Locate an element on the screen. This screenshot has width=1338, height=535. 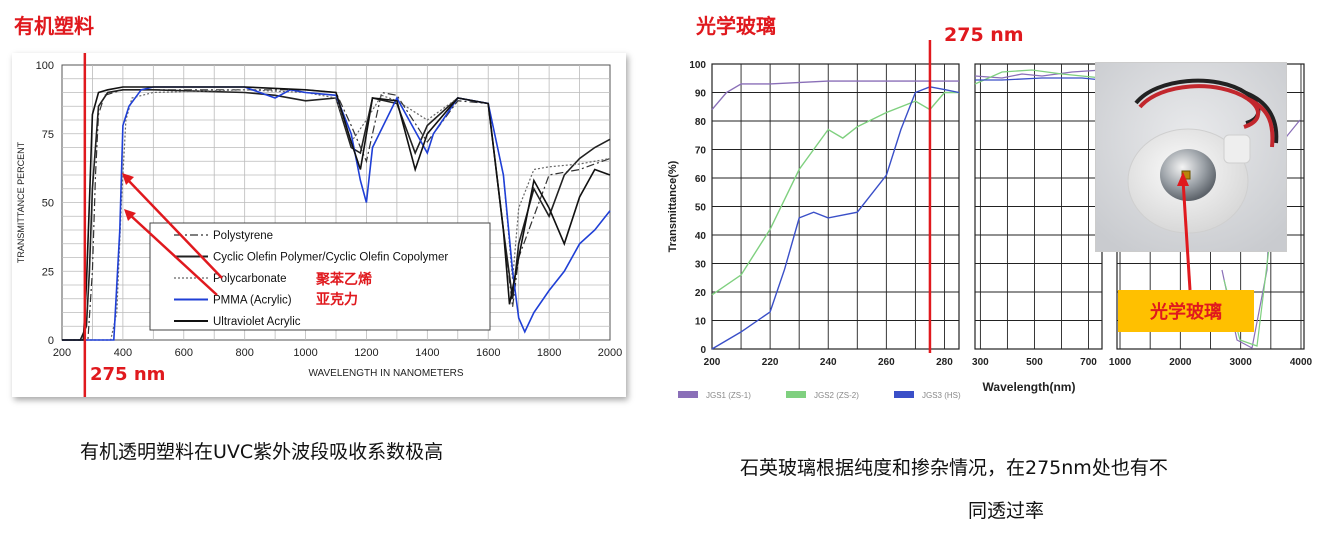
right-y-tick: 90 is located at coordinates (701, 94).